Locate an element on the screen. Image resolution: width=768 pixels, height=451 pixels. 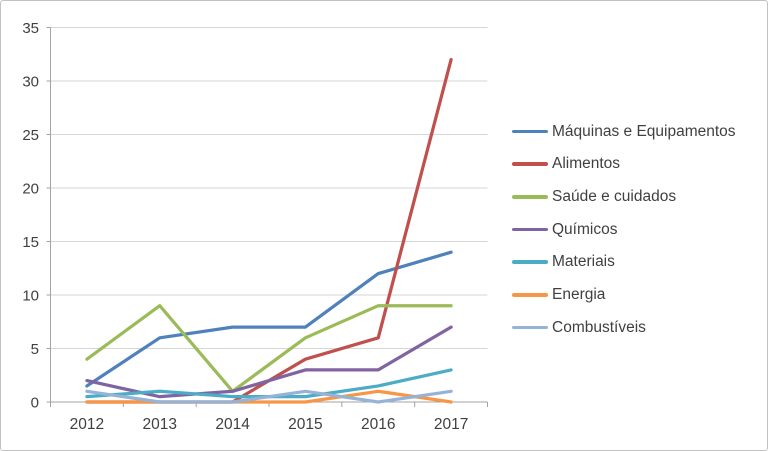
y-axis-label: 10 is located at coordinates (30, 296).